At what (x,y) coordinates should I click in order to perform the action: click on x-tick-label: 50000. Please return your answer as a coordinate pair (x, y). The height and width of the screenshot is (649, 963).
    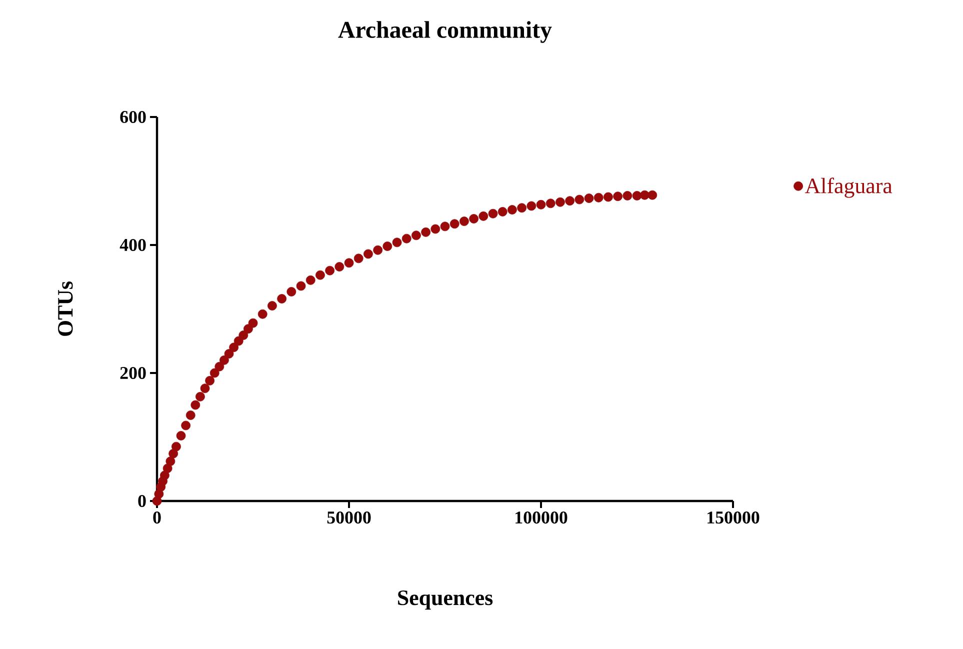
    Looking at the image, I should click on (349, 518).